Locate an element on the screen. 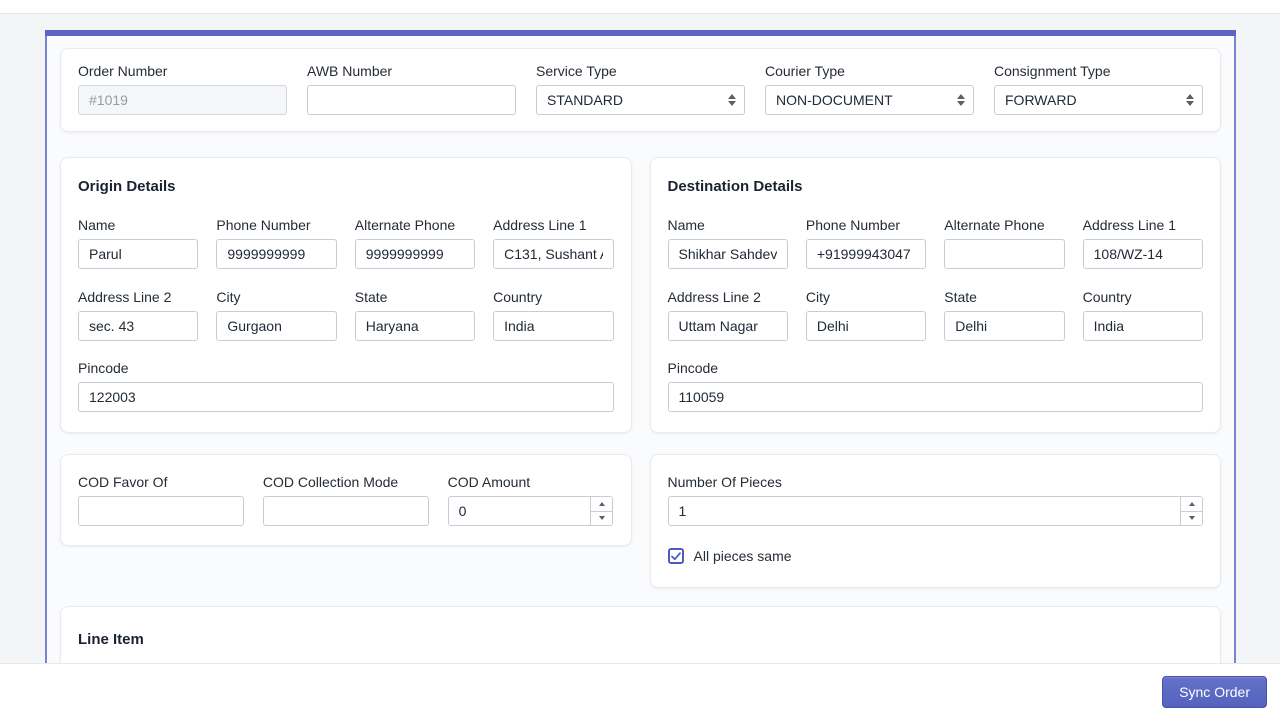 The image size is (1280, 720). consignment-type-value: FORWARD is located at coordinates (1041, 100).